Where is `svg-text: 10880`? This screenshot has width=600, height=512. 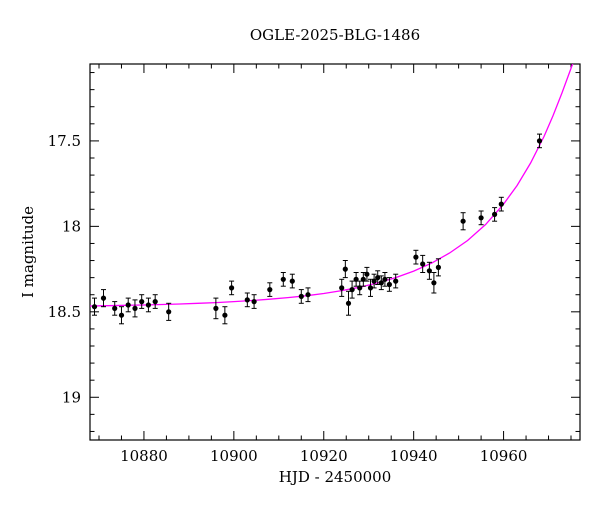 svg-text: 10880 is located at coordinates (144, 456).